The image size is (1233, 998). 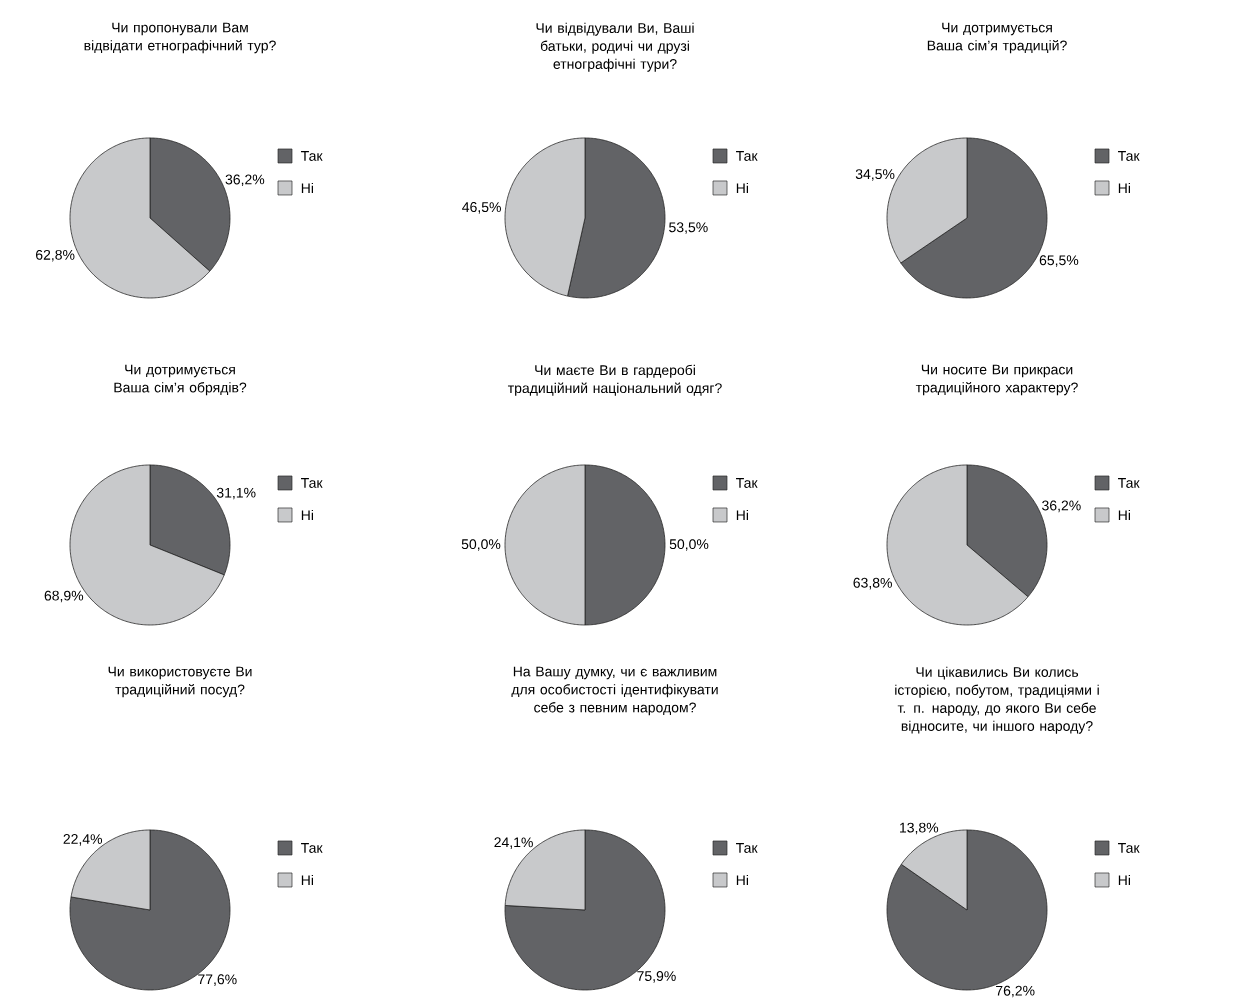 What do you see at coordinates (55, 255) in the screenshot?
I see `data-label: 62,8%` at bounding box center [55, 255].